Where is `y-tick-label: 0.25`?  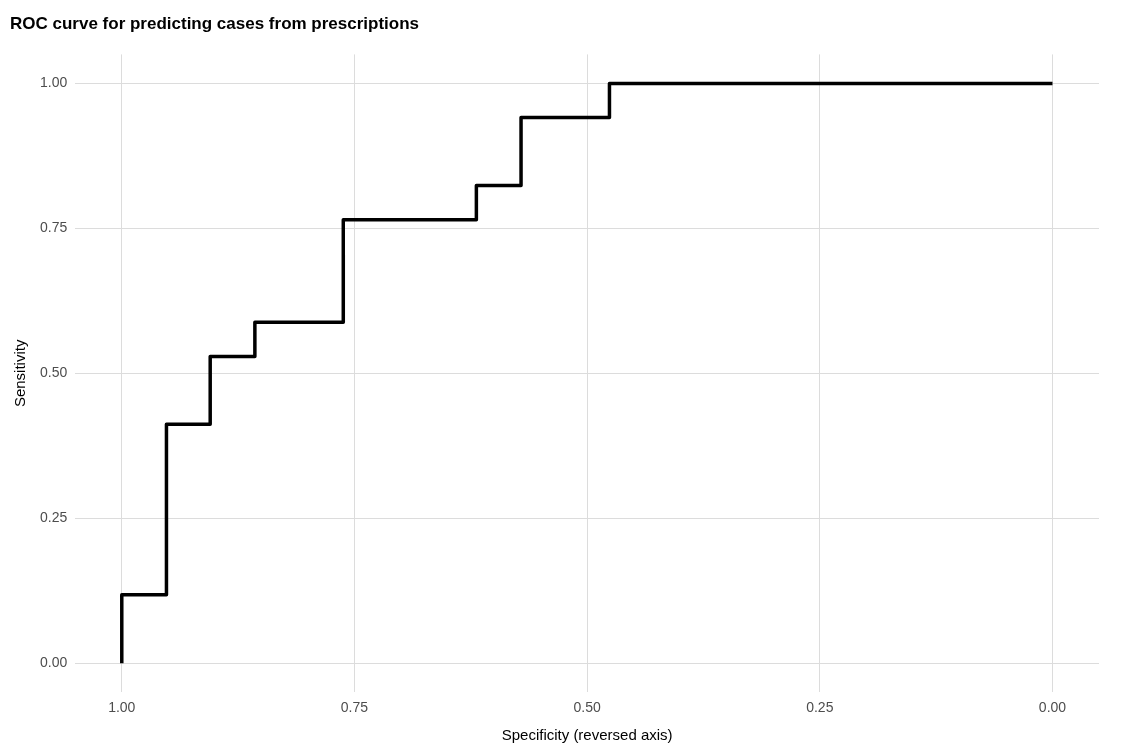
y-tick-label: 0.25 is located at coordinates (54, 517).